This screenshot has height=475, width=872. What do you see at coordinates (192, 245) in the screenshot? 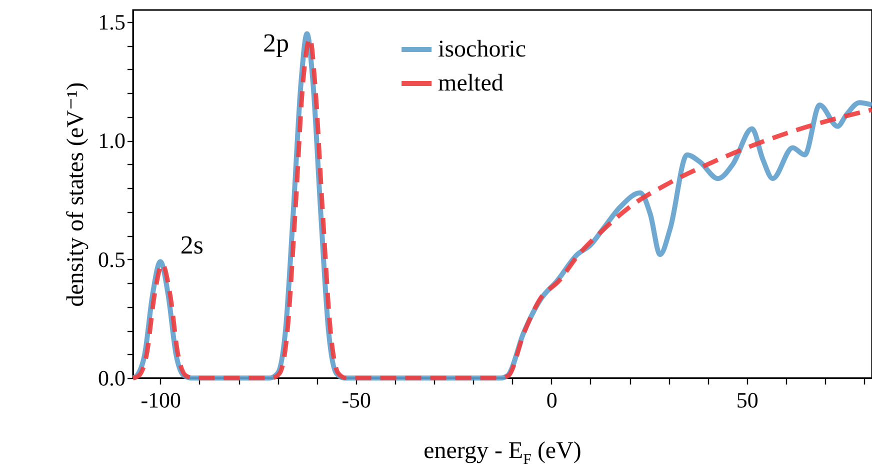
I see `annotation: 2s` at bounding box center [192, 245].